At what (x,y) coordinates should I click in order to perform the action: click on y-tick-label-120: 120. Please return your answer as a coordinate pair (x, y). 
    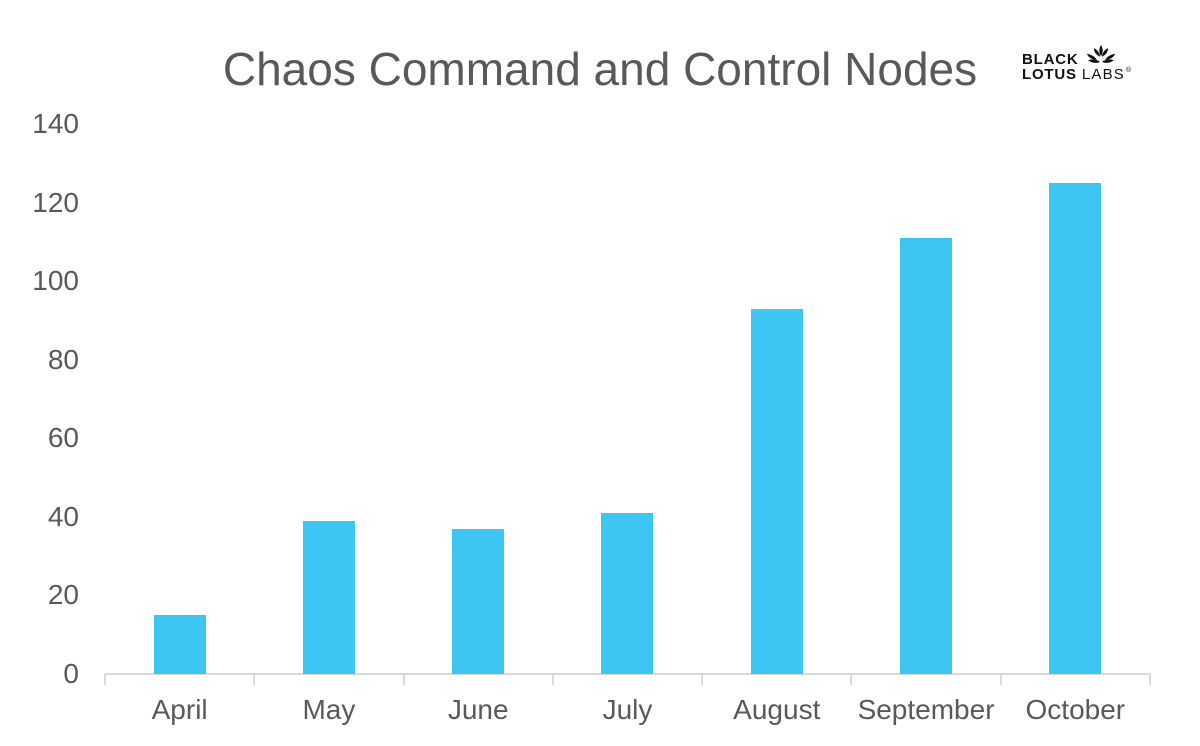
    Looking at the image, I should click on (55, 202).